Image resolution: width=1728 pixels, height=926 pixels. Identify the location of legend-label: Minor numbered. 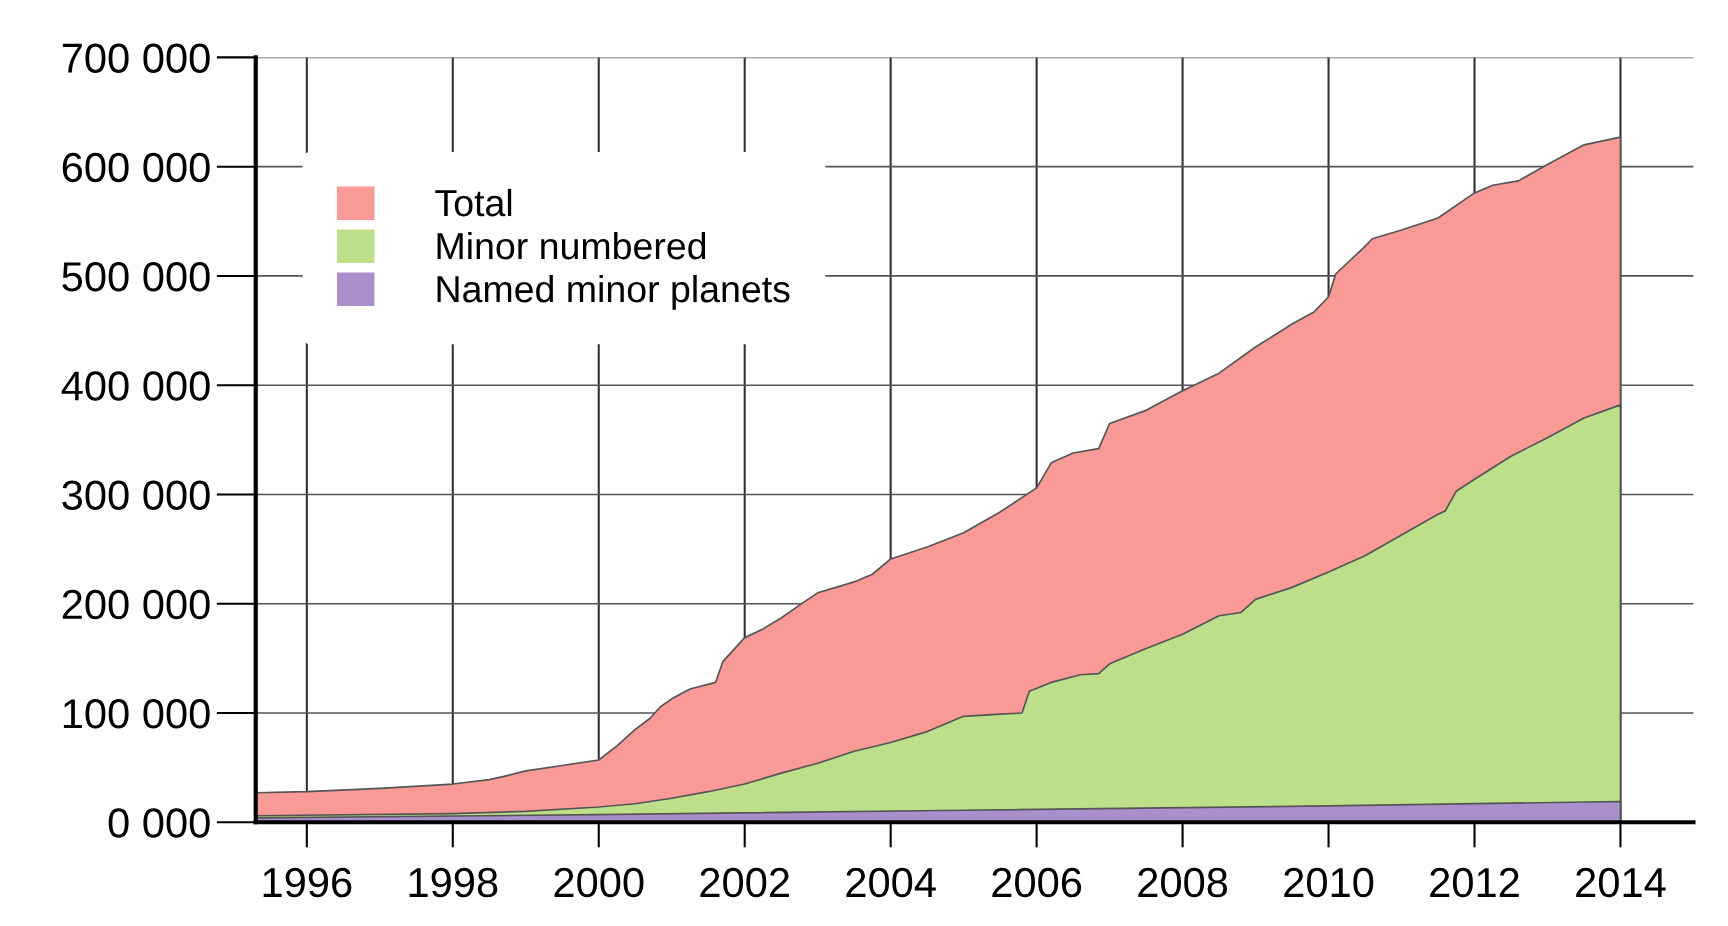
(571, 245).